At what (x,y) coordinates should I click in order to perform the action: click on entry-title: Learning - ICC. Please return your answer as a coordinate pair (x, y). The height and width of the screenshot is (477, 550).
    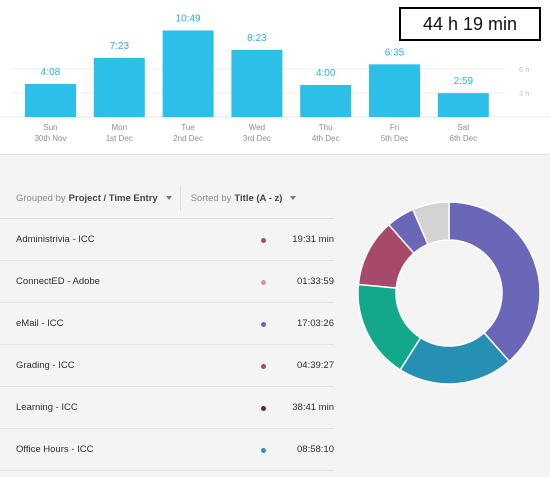
    Looking at the image, I should click on (47, 407).